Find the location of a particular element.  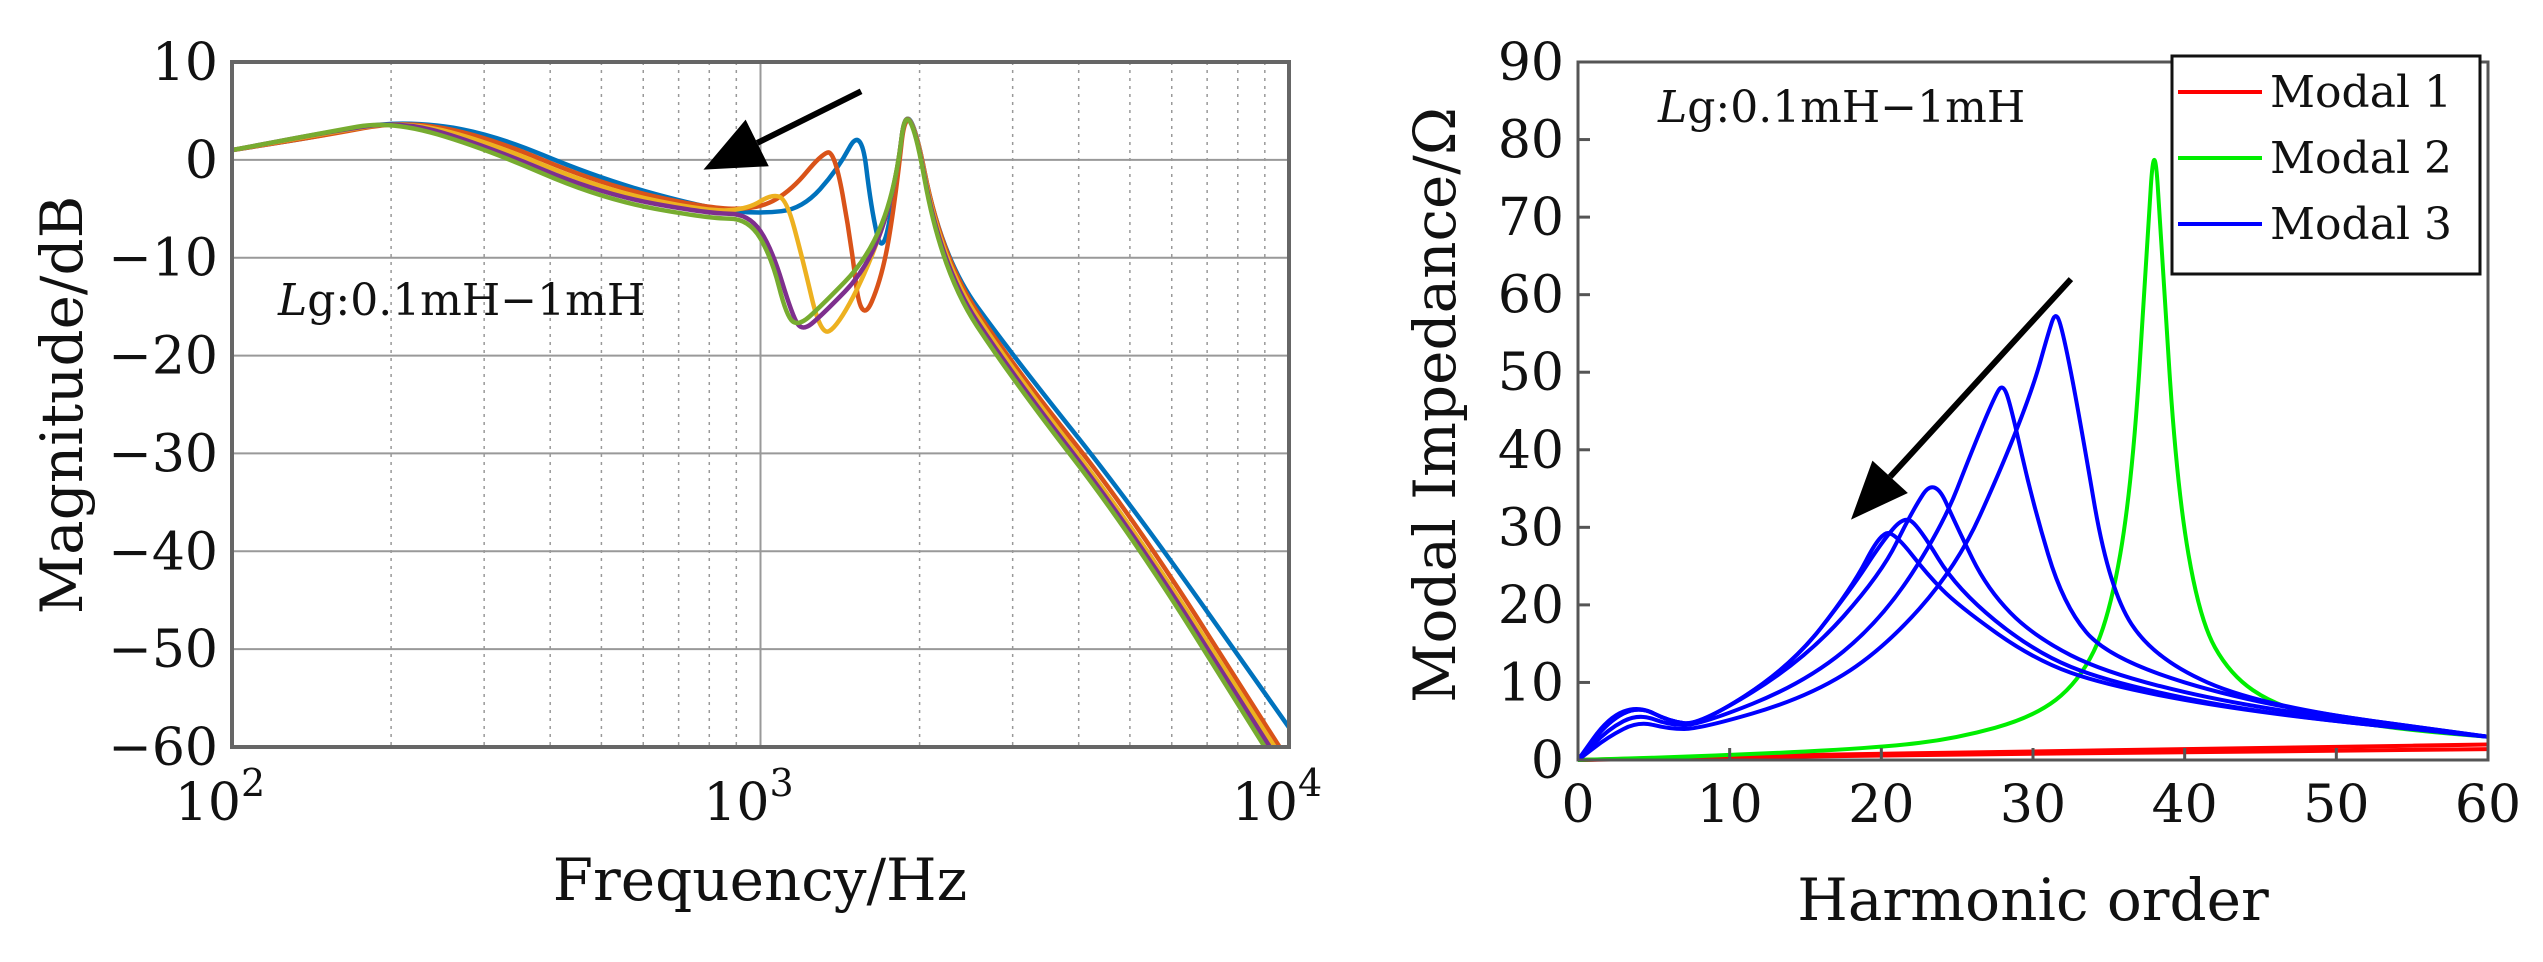

impedance-x-tick-label: 20 is located at coordinates (1881, 805).